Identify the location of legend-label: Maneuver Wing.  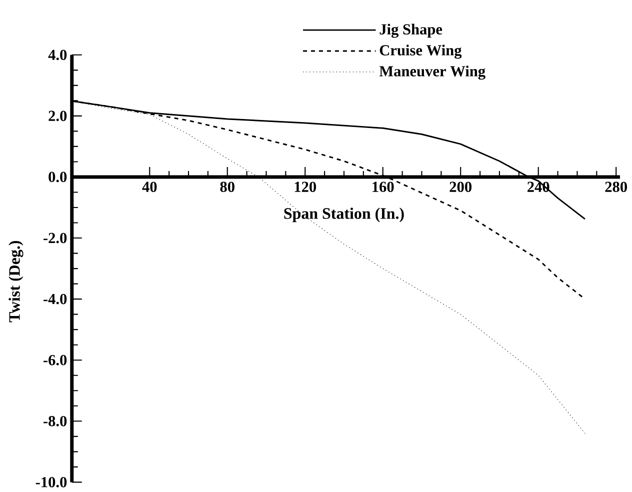
(432, 73).